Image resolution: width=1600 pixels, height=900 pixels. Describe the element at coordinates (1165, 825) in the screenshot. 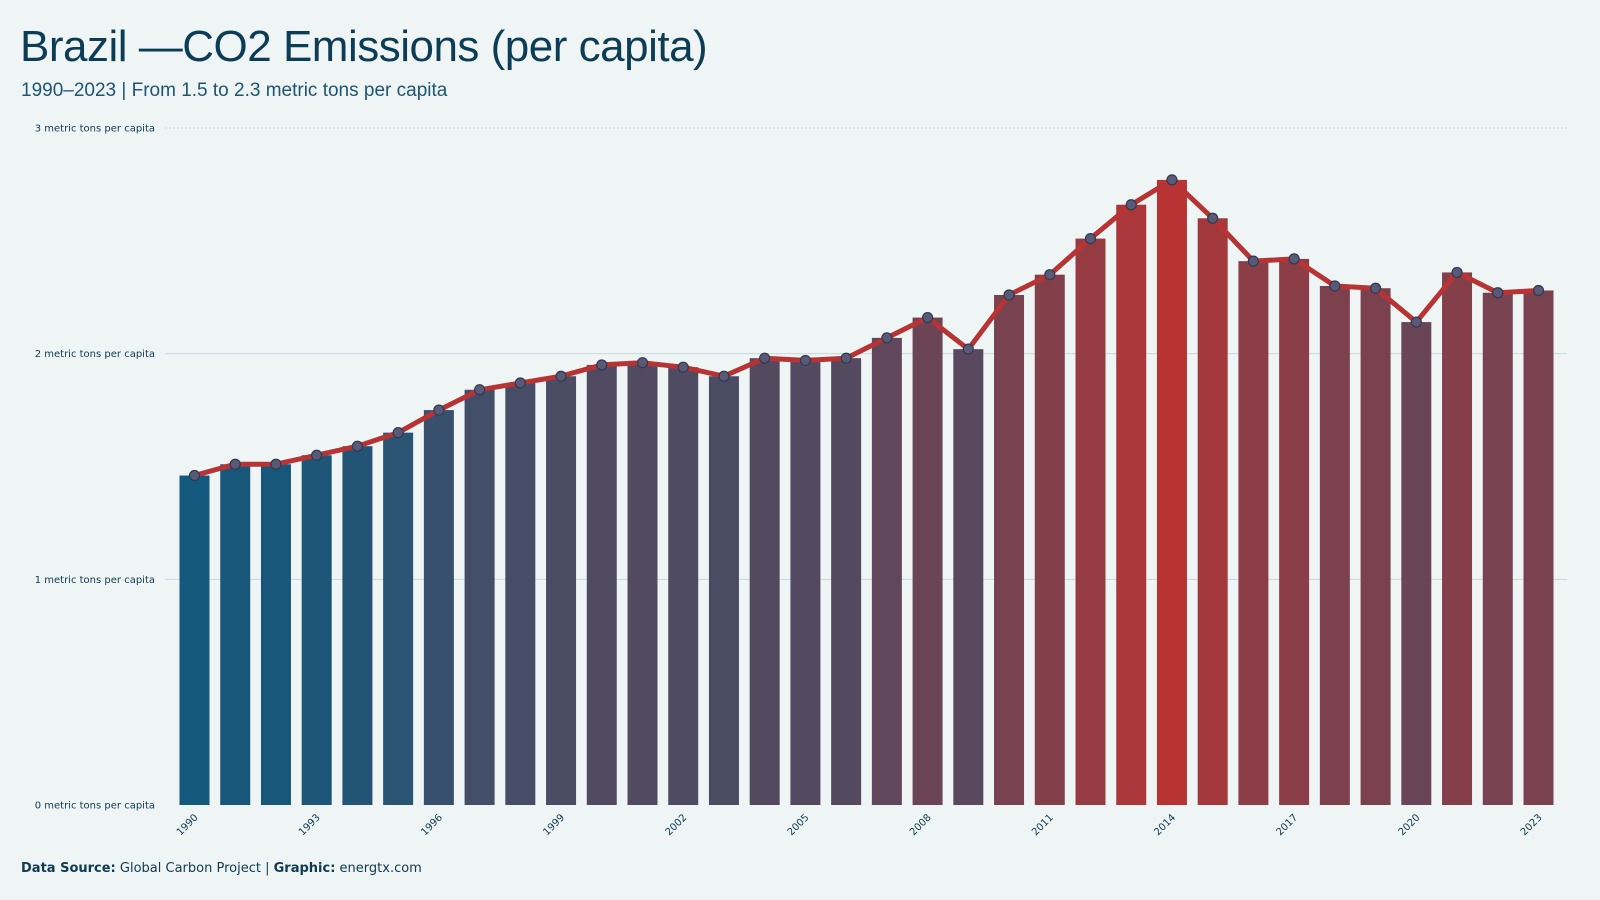

I see `x-tick-label: 2014` at that location.